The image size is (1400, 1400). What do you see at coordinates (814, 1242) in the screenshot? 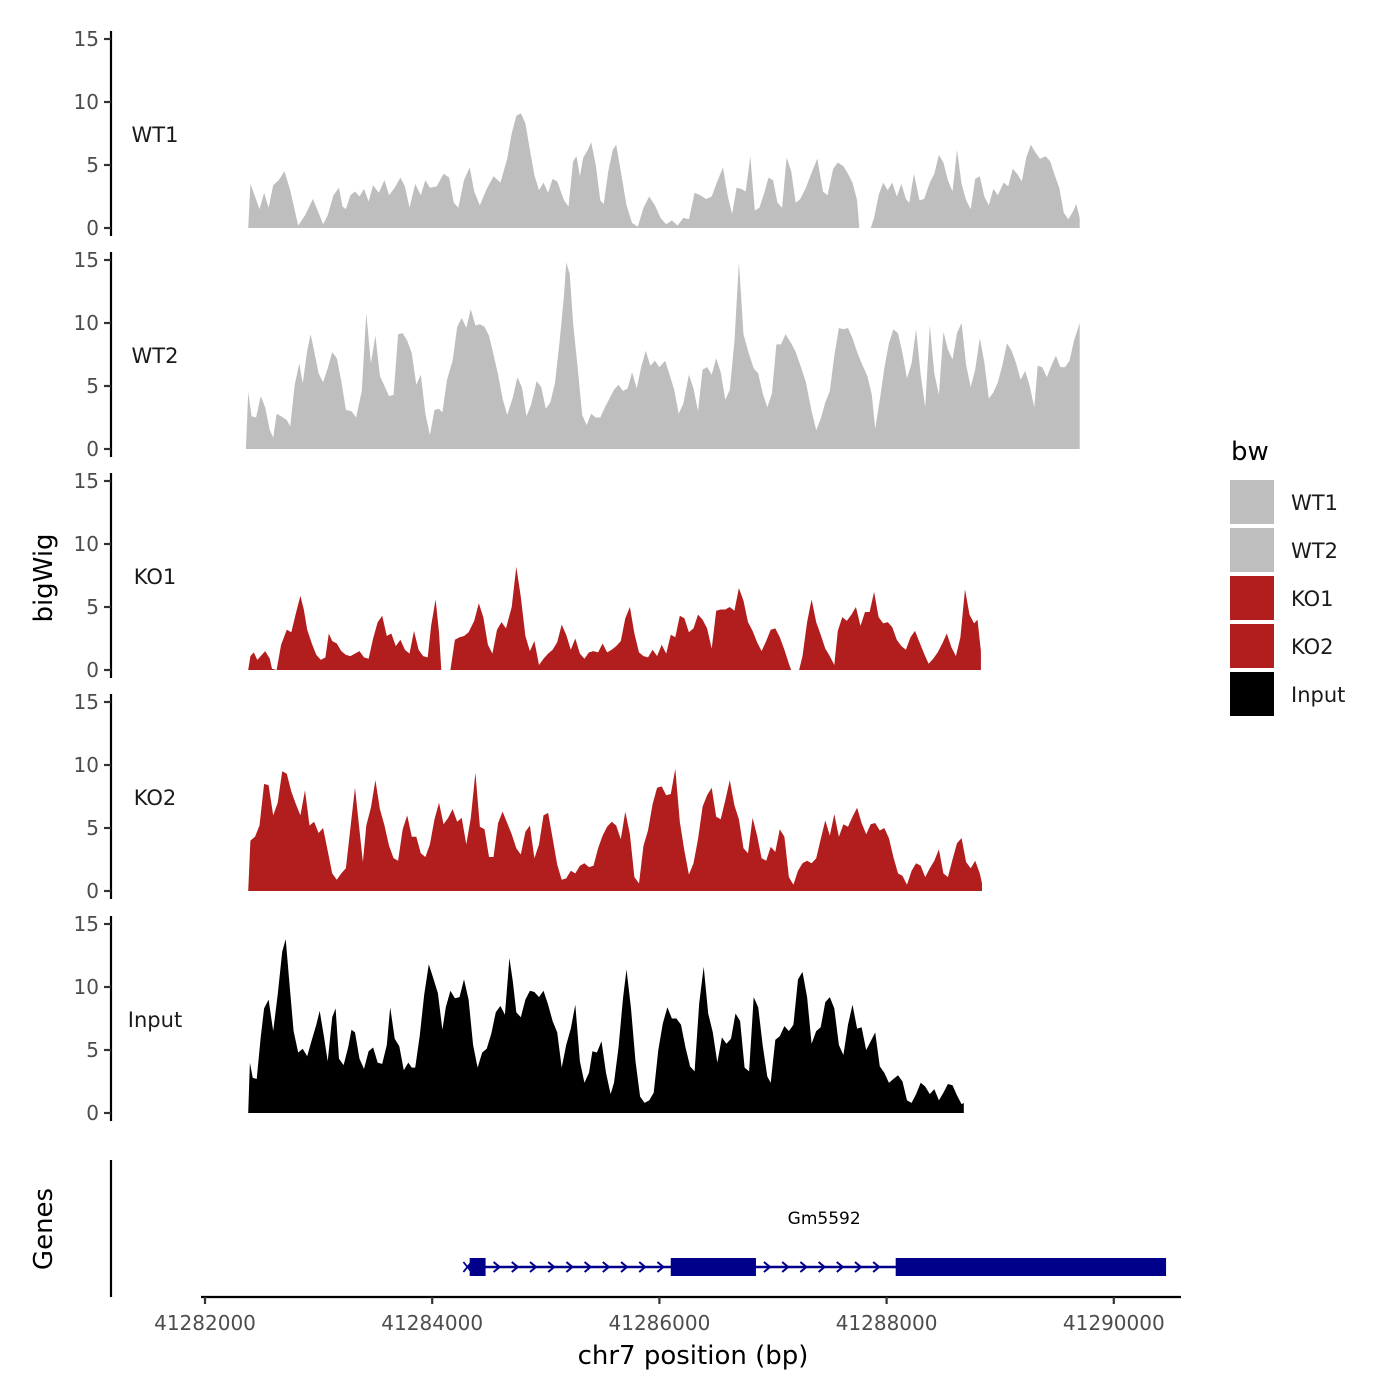
I see `gene-gm5592: Gm5592` at bounding box center [814, 1242].